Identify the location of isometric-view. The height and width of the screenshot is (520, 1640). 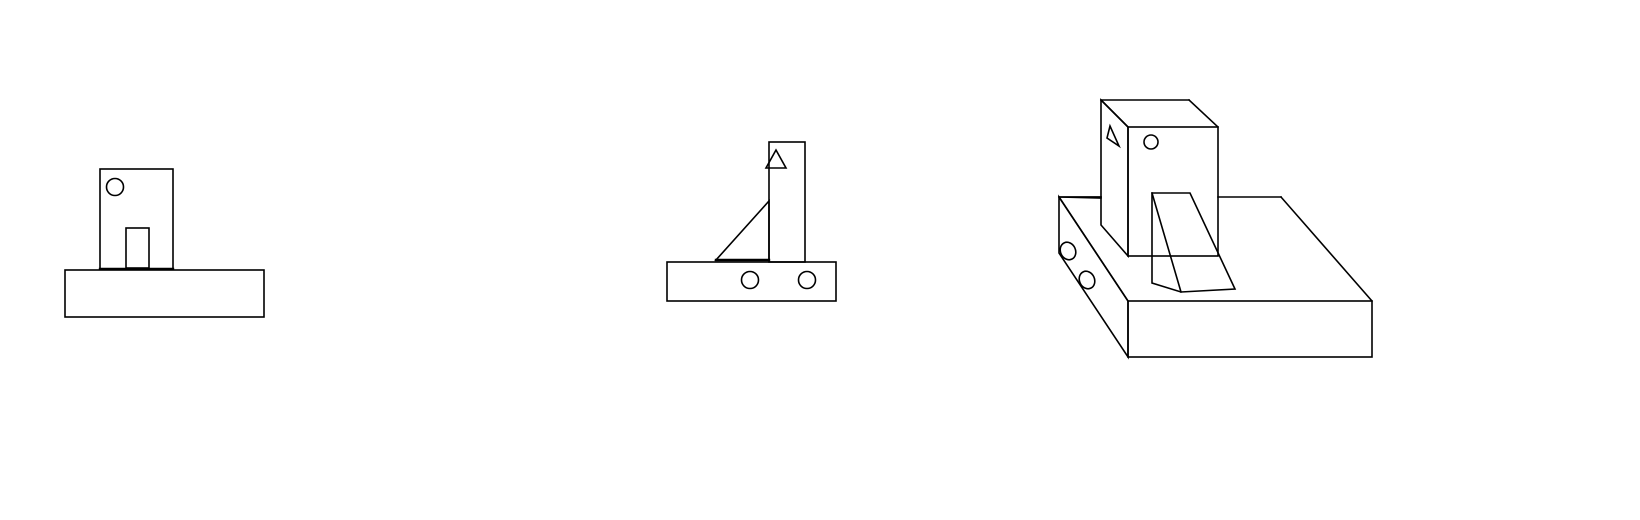
(1215, 229).